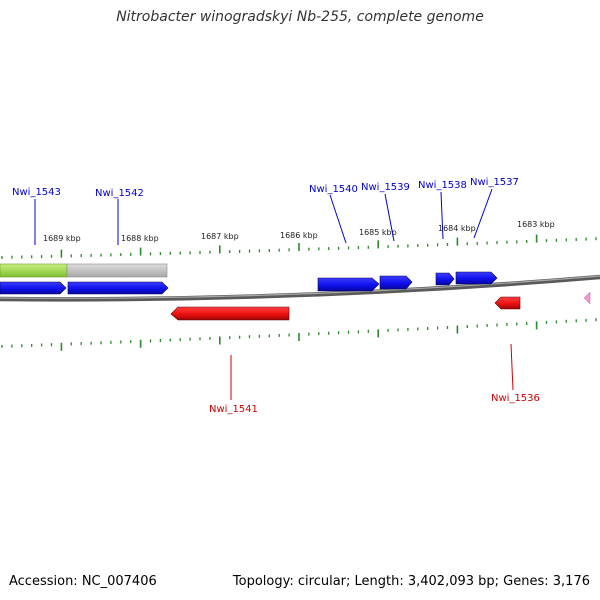 This screenshot has width=600, height=600. What do you see at coordinates (378, 232) in the screenshot?
I see `scale-label: 1685 kbp` at bounding box center [378, 232].